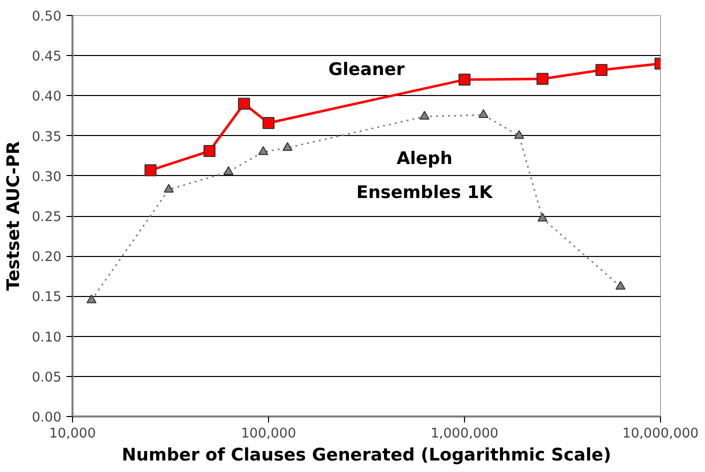  I want to click on y-tick-label: 0.05, so click(47, 378).